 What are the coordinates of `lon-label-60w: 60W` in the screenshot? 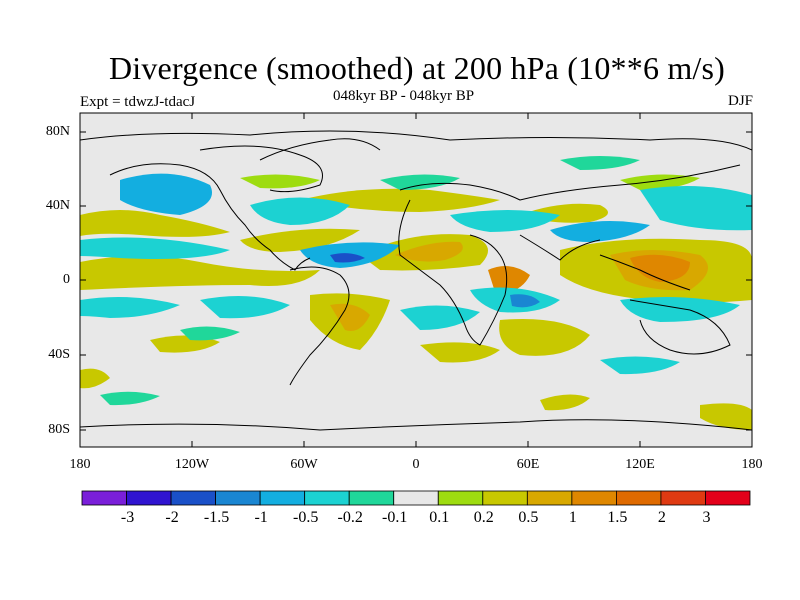 It's located at (304, 464).